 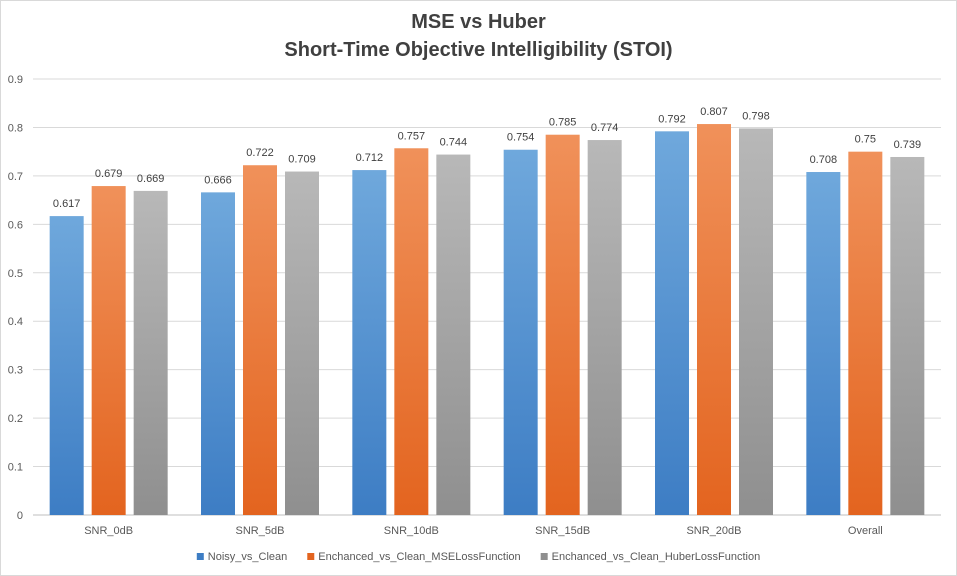 I want to click on y-tick-label: 0.9, so click(x=15, y=80).